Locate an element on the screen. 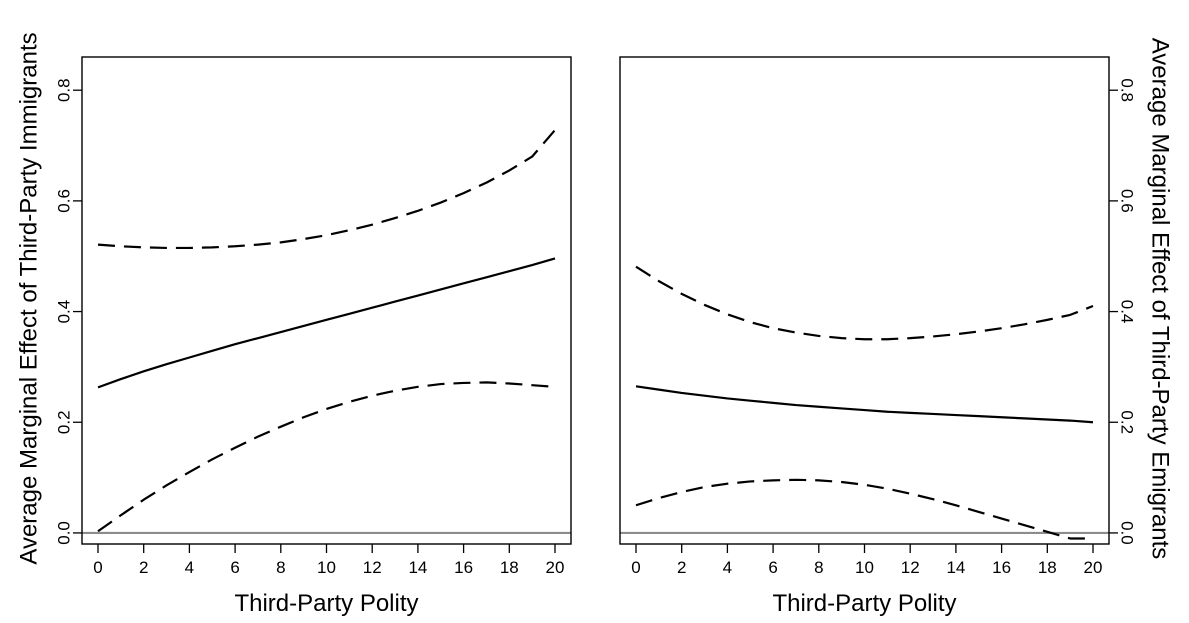  right-panel-upper-bound-line is located at coordinates (864, 303).